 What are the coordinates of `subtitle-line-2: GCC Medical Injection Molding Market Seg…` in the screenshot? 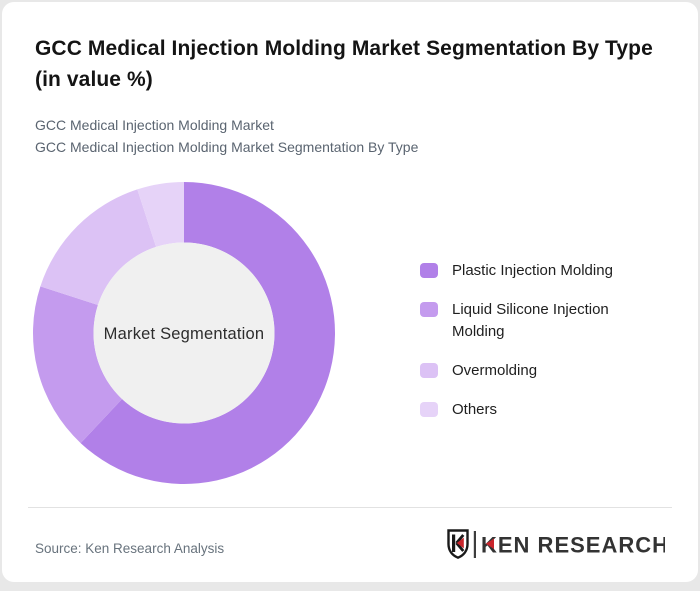 It's located at (227, 146).